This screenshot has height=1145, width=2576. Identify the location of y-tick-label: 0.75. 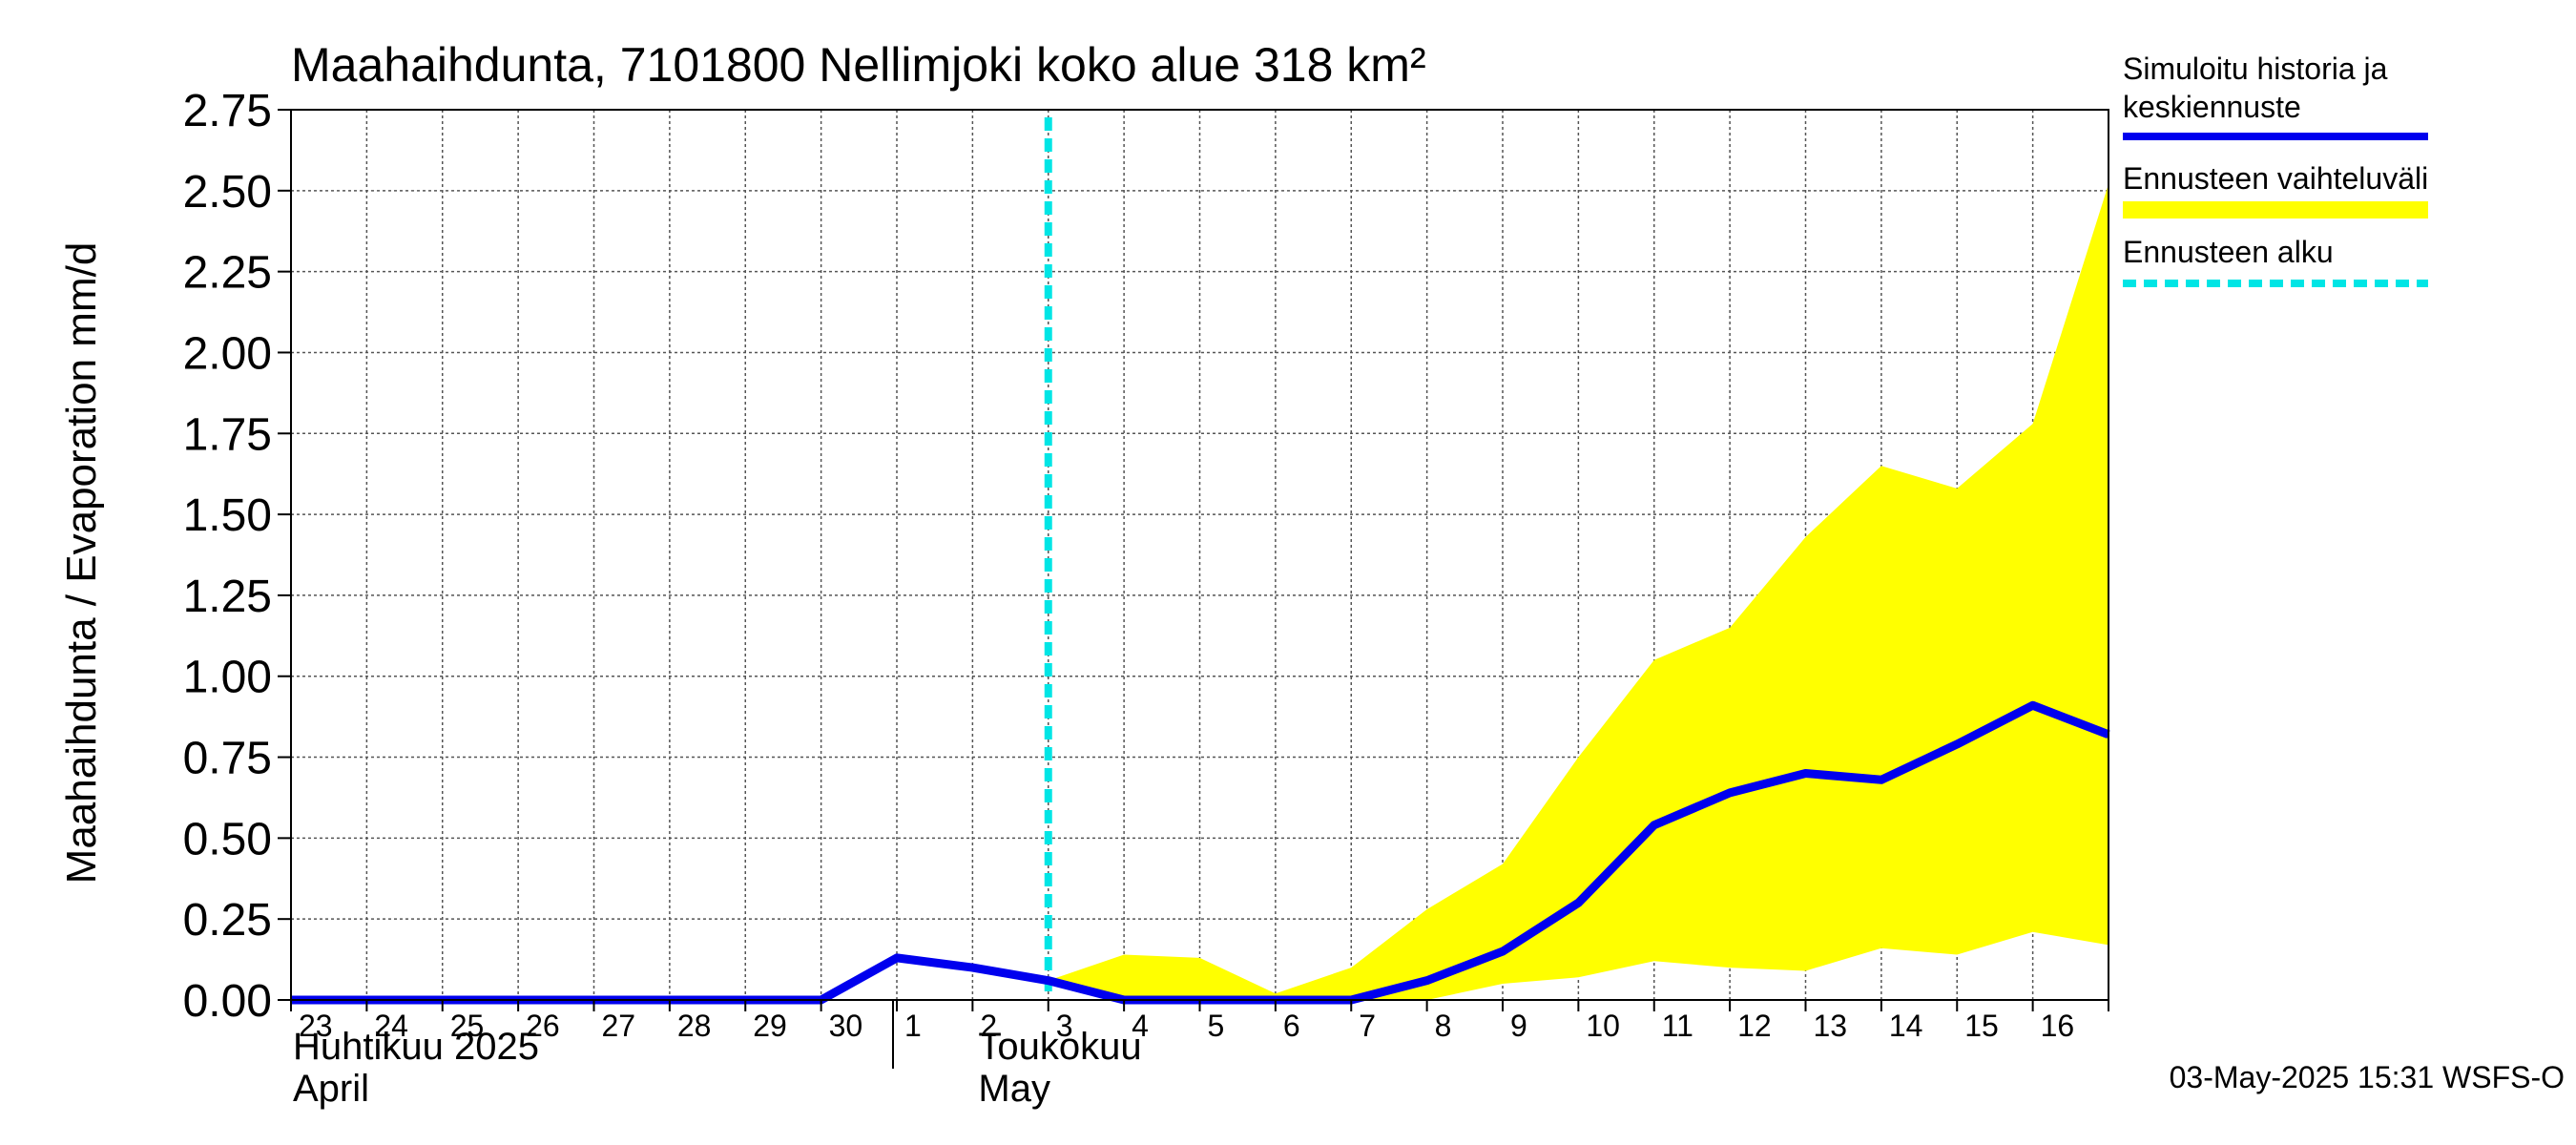
(227, 759).